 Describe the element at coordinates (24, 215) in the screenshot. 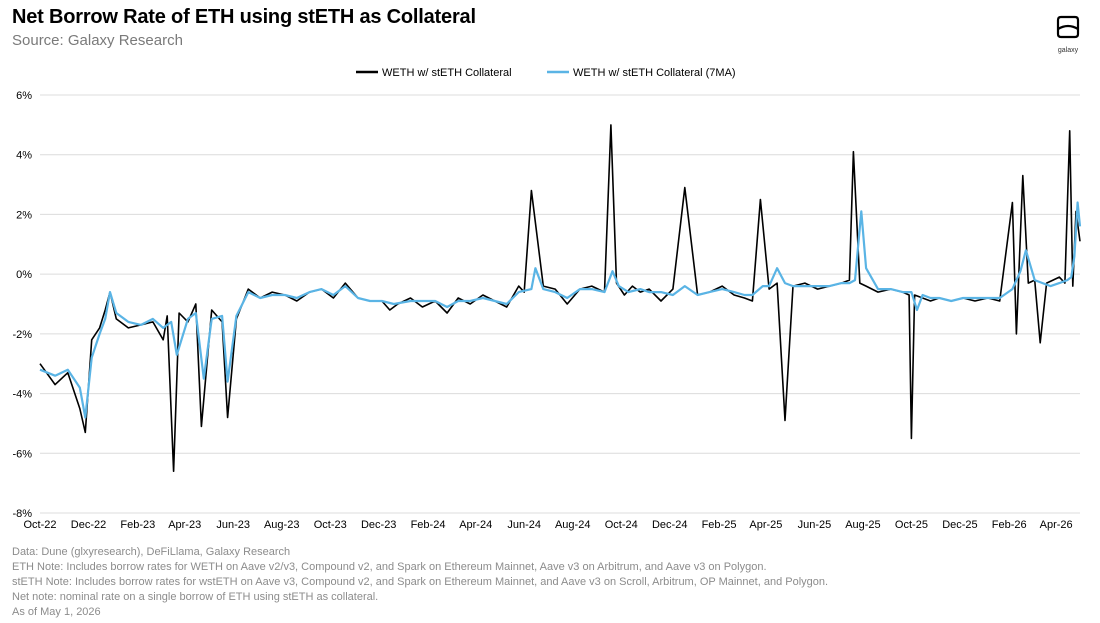

I see `y-tick-label: 2%` at that location.